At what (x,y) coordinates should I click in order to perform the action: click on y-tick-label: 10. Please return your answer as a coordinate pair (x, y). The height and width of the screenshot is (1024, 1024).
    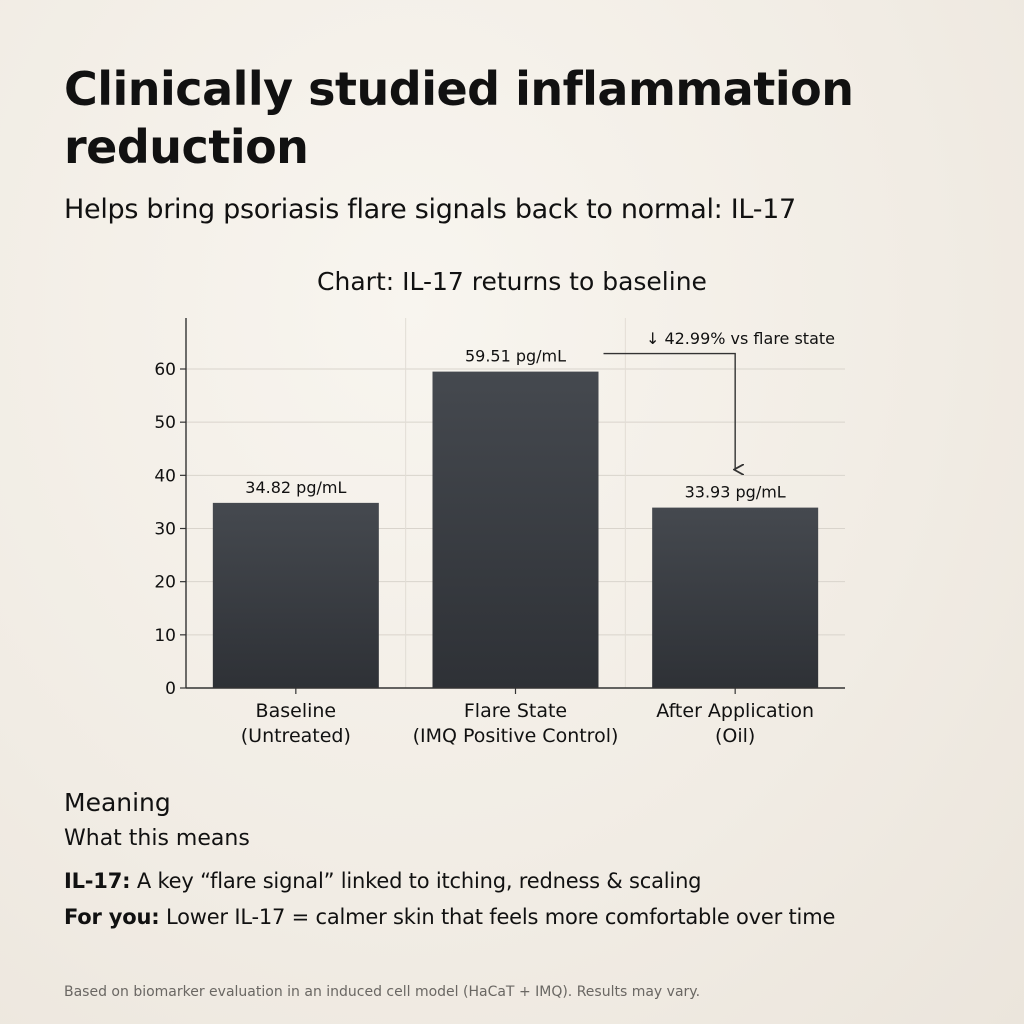
    Looking at the image, I should click on (165, 636).